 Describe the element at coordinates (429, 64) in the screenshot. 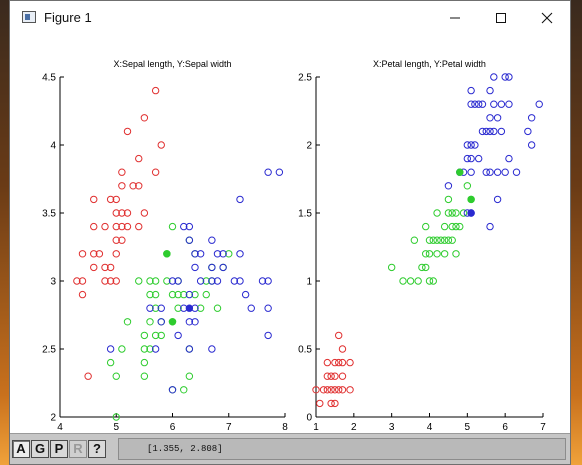

I see `plot-title: X:Petal length, Y:Petal width` at that location.